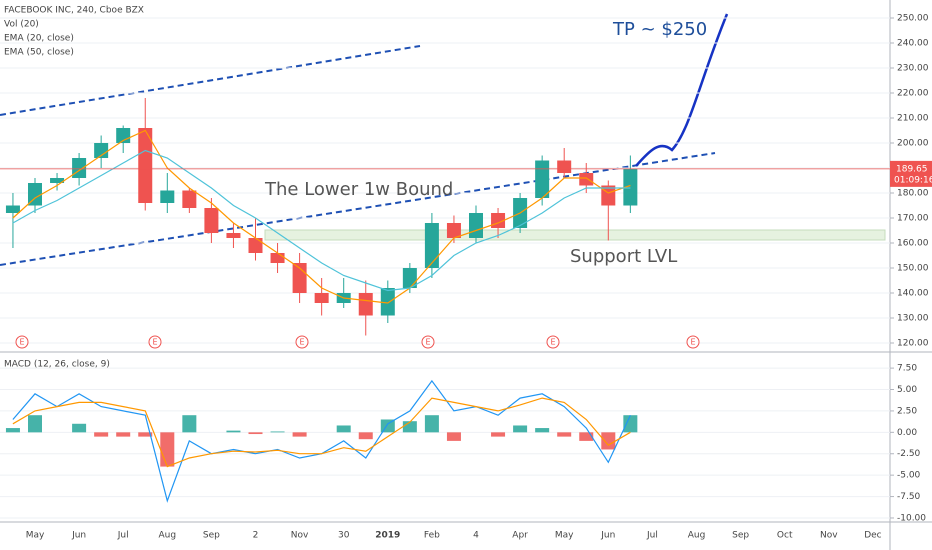  What do you see at coordinates (913, 319) in the screenshot?
I see `y-tick-label: 130.00` at bounding box center [913, 319].